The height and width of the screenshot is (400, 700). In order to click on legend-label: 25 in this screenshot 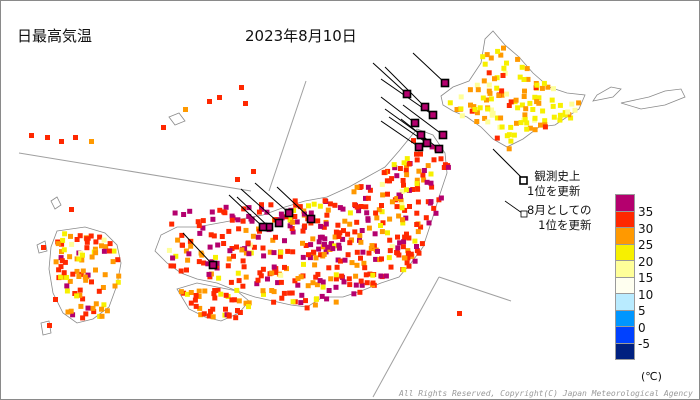, I will do `click(646, 245)`.